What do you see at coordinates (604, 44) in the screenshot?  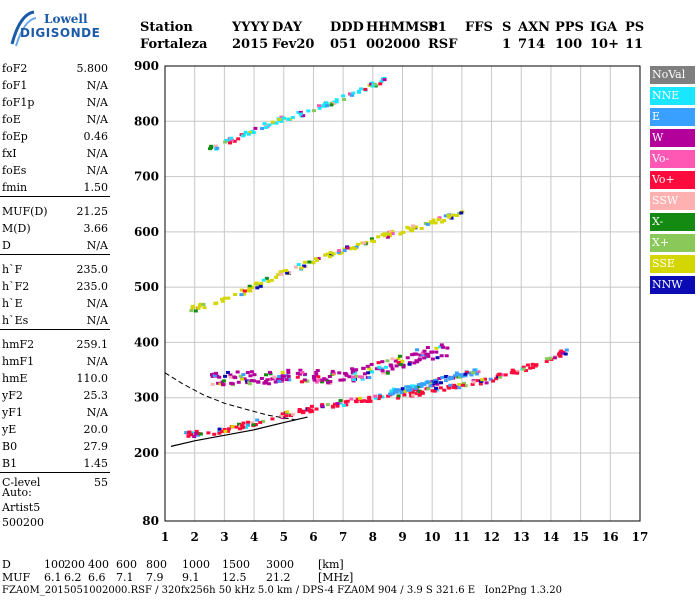 I see `header-iga-value: 10+` at bounding box center [604, 44].